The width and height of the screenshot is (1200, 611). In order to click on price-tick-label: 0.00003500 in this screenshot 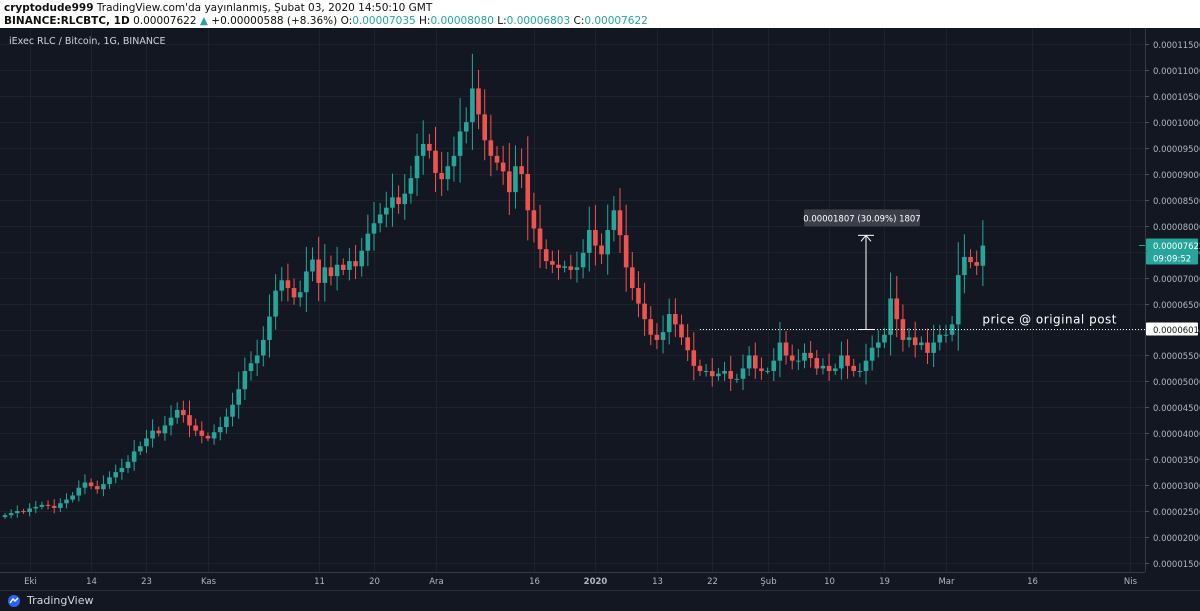, I will do `click(1176, 461)`.